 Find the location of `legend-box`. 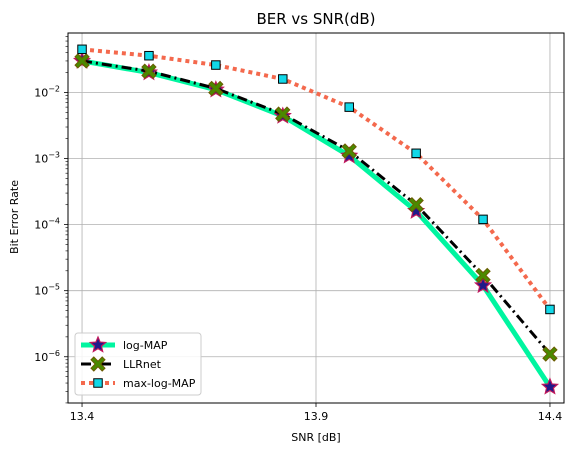

legend-box is located at coordinates (138, 364).